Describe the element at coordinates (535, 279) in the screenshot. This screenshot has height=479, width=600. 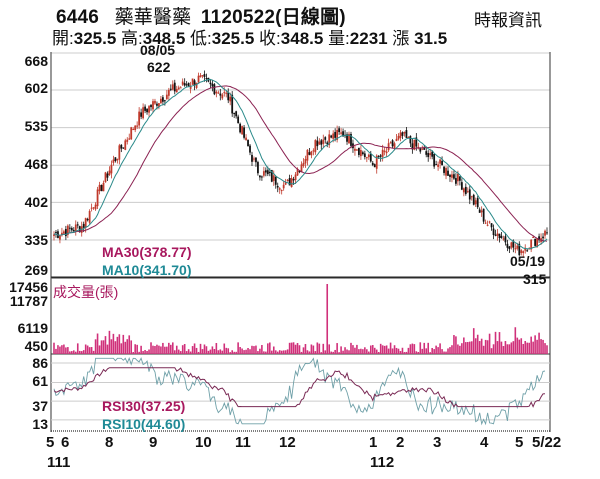
I see `low-value-annotation: 315` at that location.